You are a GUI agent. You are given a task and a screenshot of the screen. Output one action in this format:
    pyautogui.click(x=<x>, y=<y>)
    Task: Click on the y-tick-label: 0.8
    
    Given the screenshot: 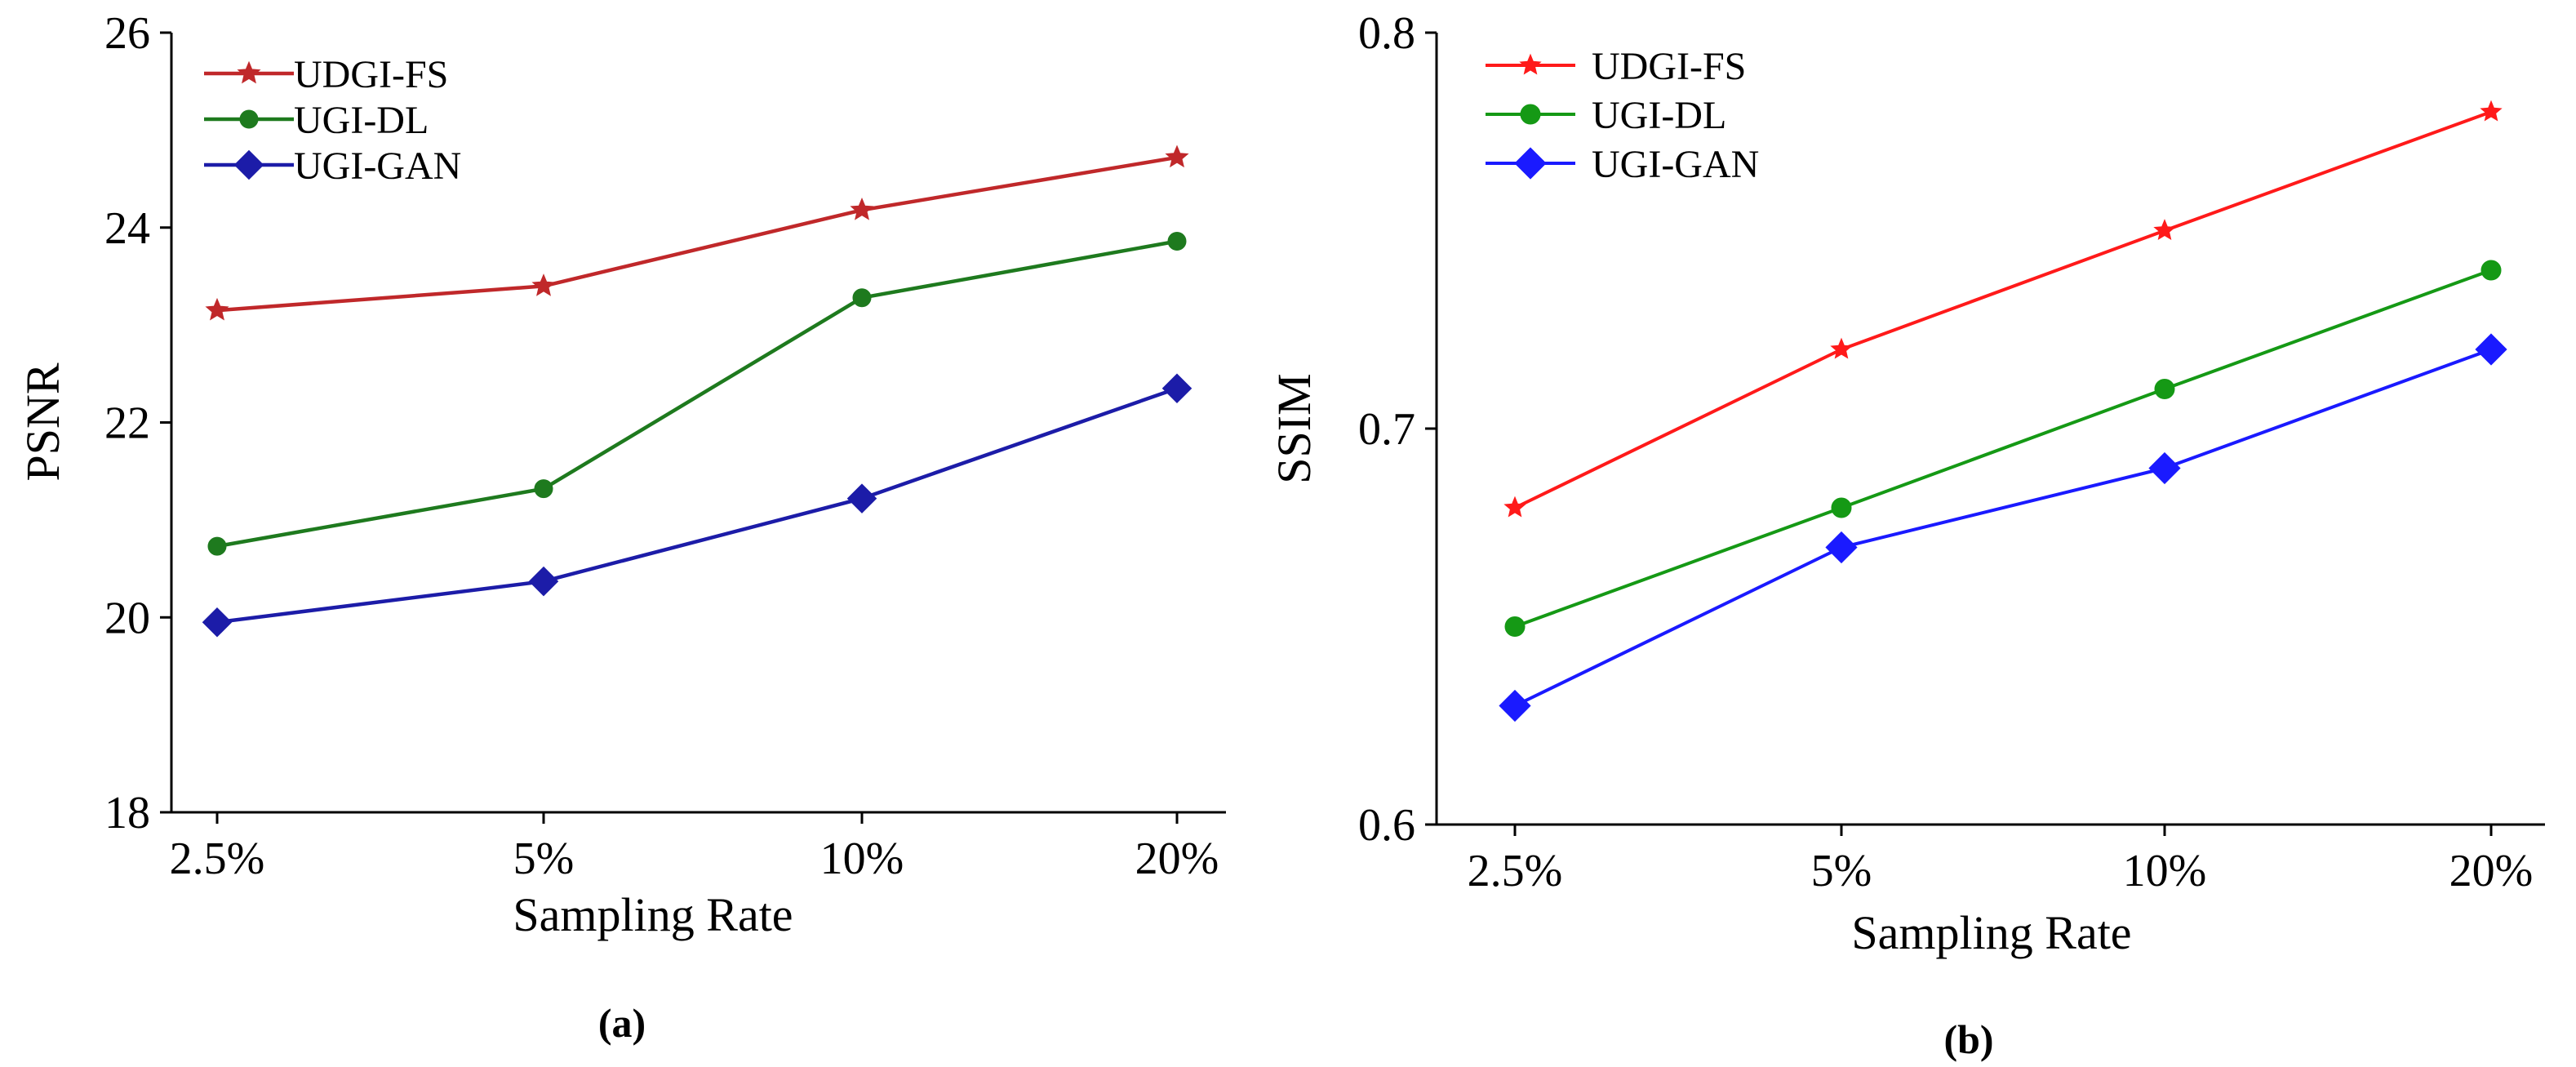 What is the action you would take?
    pyautogui.click(x=1386, y=33)
    